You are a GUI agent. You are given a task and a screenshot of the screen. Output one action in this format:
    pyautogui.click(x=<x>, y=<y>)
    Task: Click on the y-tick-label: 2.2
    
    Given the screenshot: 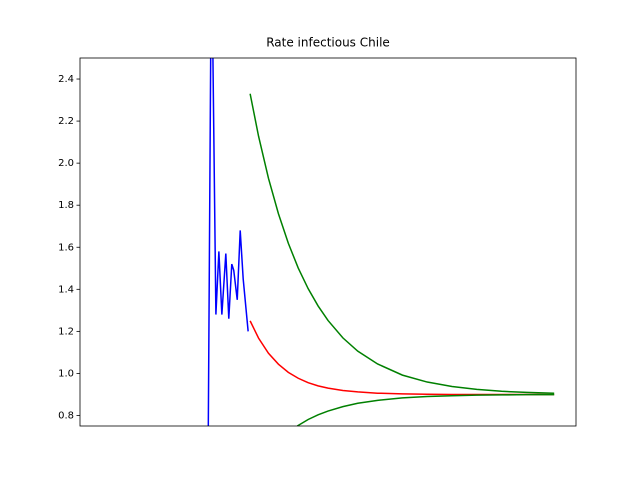 What is the action you would take?
    pyautogui.click(x=66, y=121)
    